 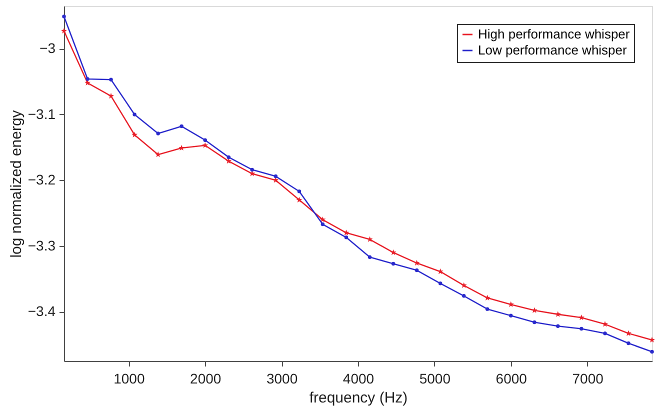 I want to click on y-tick-label: −3.4, so click(x=42, y=311).